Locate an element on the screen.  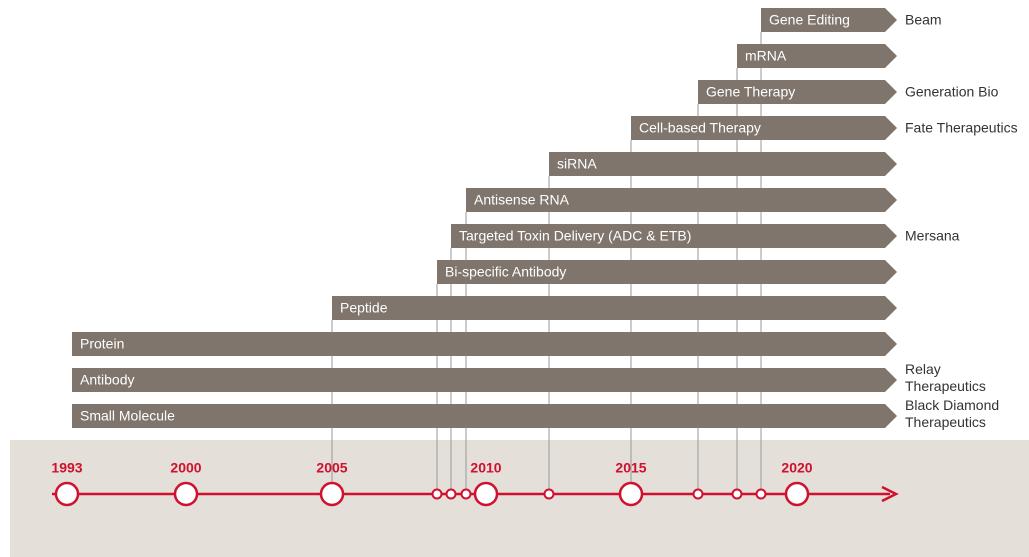
bar-label: Bi-specific Antibody is located at coordinates (505, 272).